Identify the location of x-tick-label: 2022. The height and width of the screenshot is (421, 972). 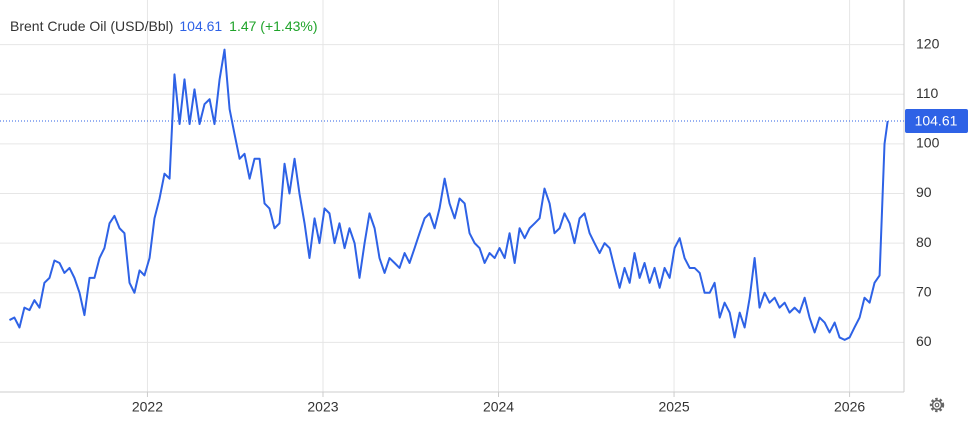
(147, 407).